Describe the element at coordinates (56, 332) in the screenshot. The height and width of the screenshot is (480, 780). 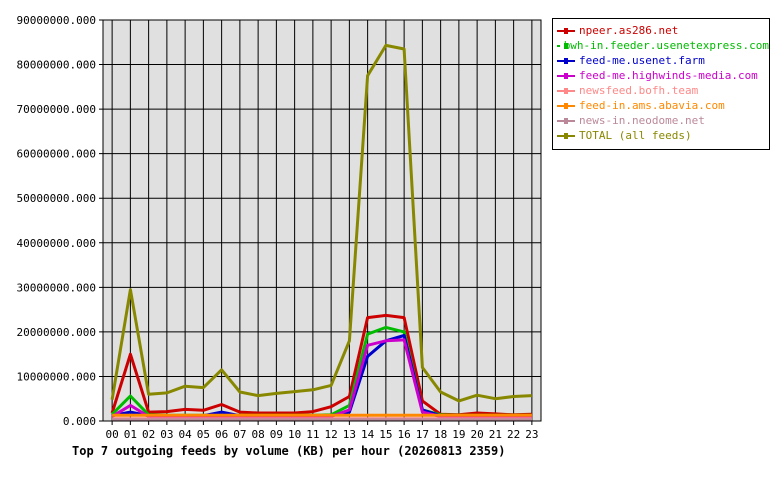
I see `y-tick-label: 20000000.000` at that location.